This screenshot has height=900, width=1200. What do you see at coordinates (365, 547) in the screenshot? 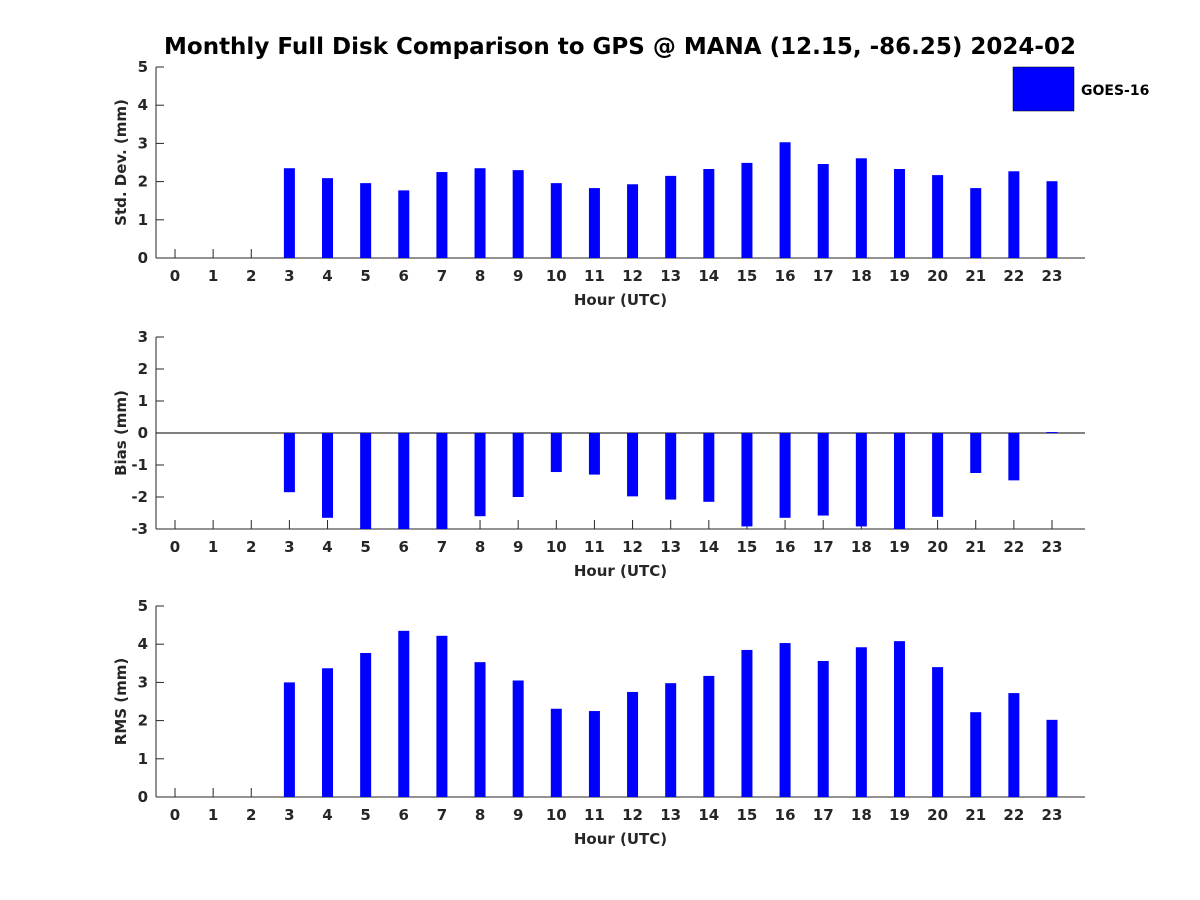
I see `x-tick-label: 5` at bounding box center [365, 547].